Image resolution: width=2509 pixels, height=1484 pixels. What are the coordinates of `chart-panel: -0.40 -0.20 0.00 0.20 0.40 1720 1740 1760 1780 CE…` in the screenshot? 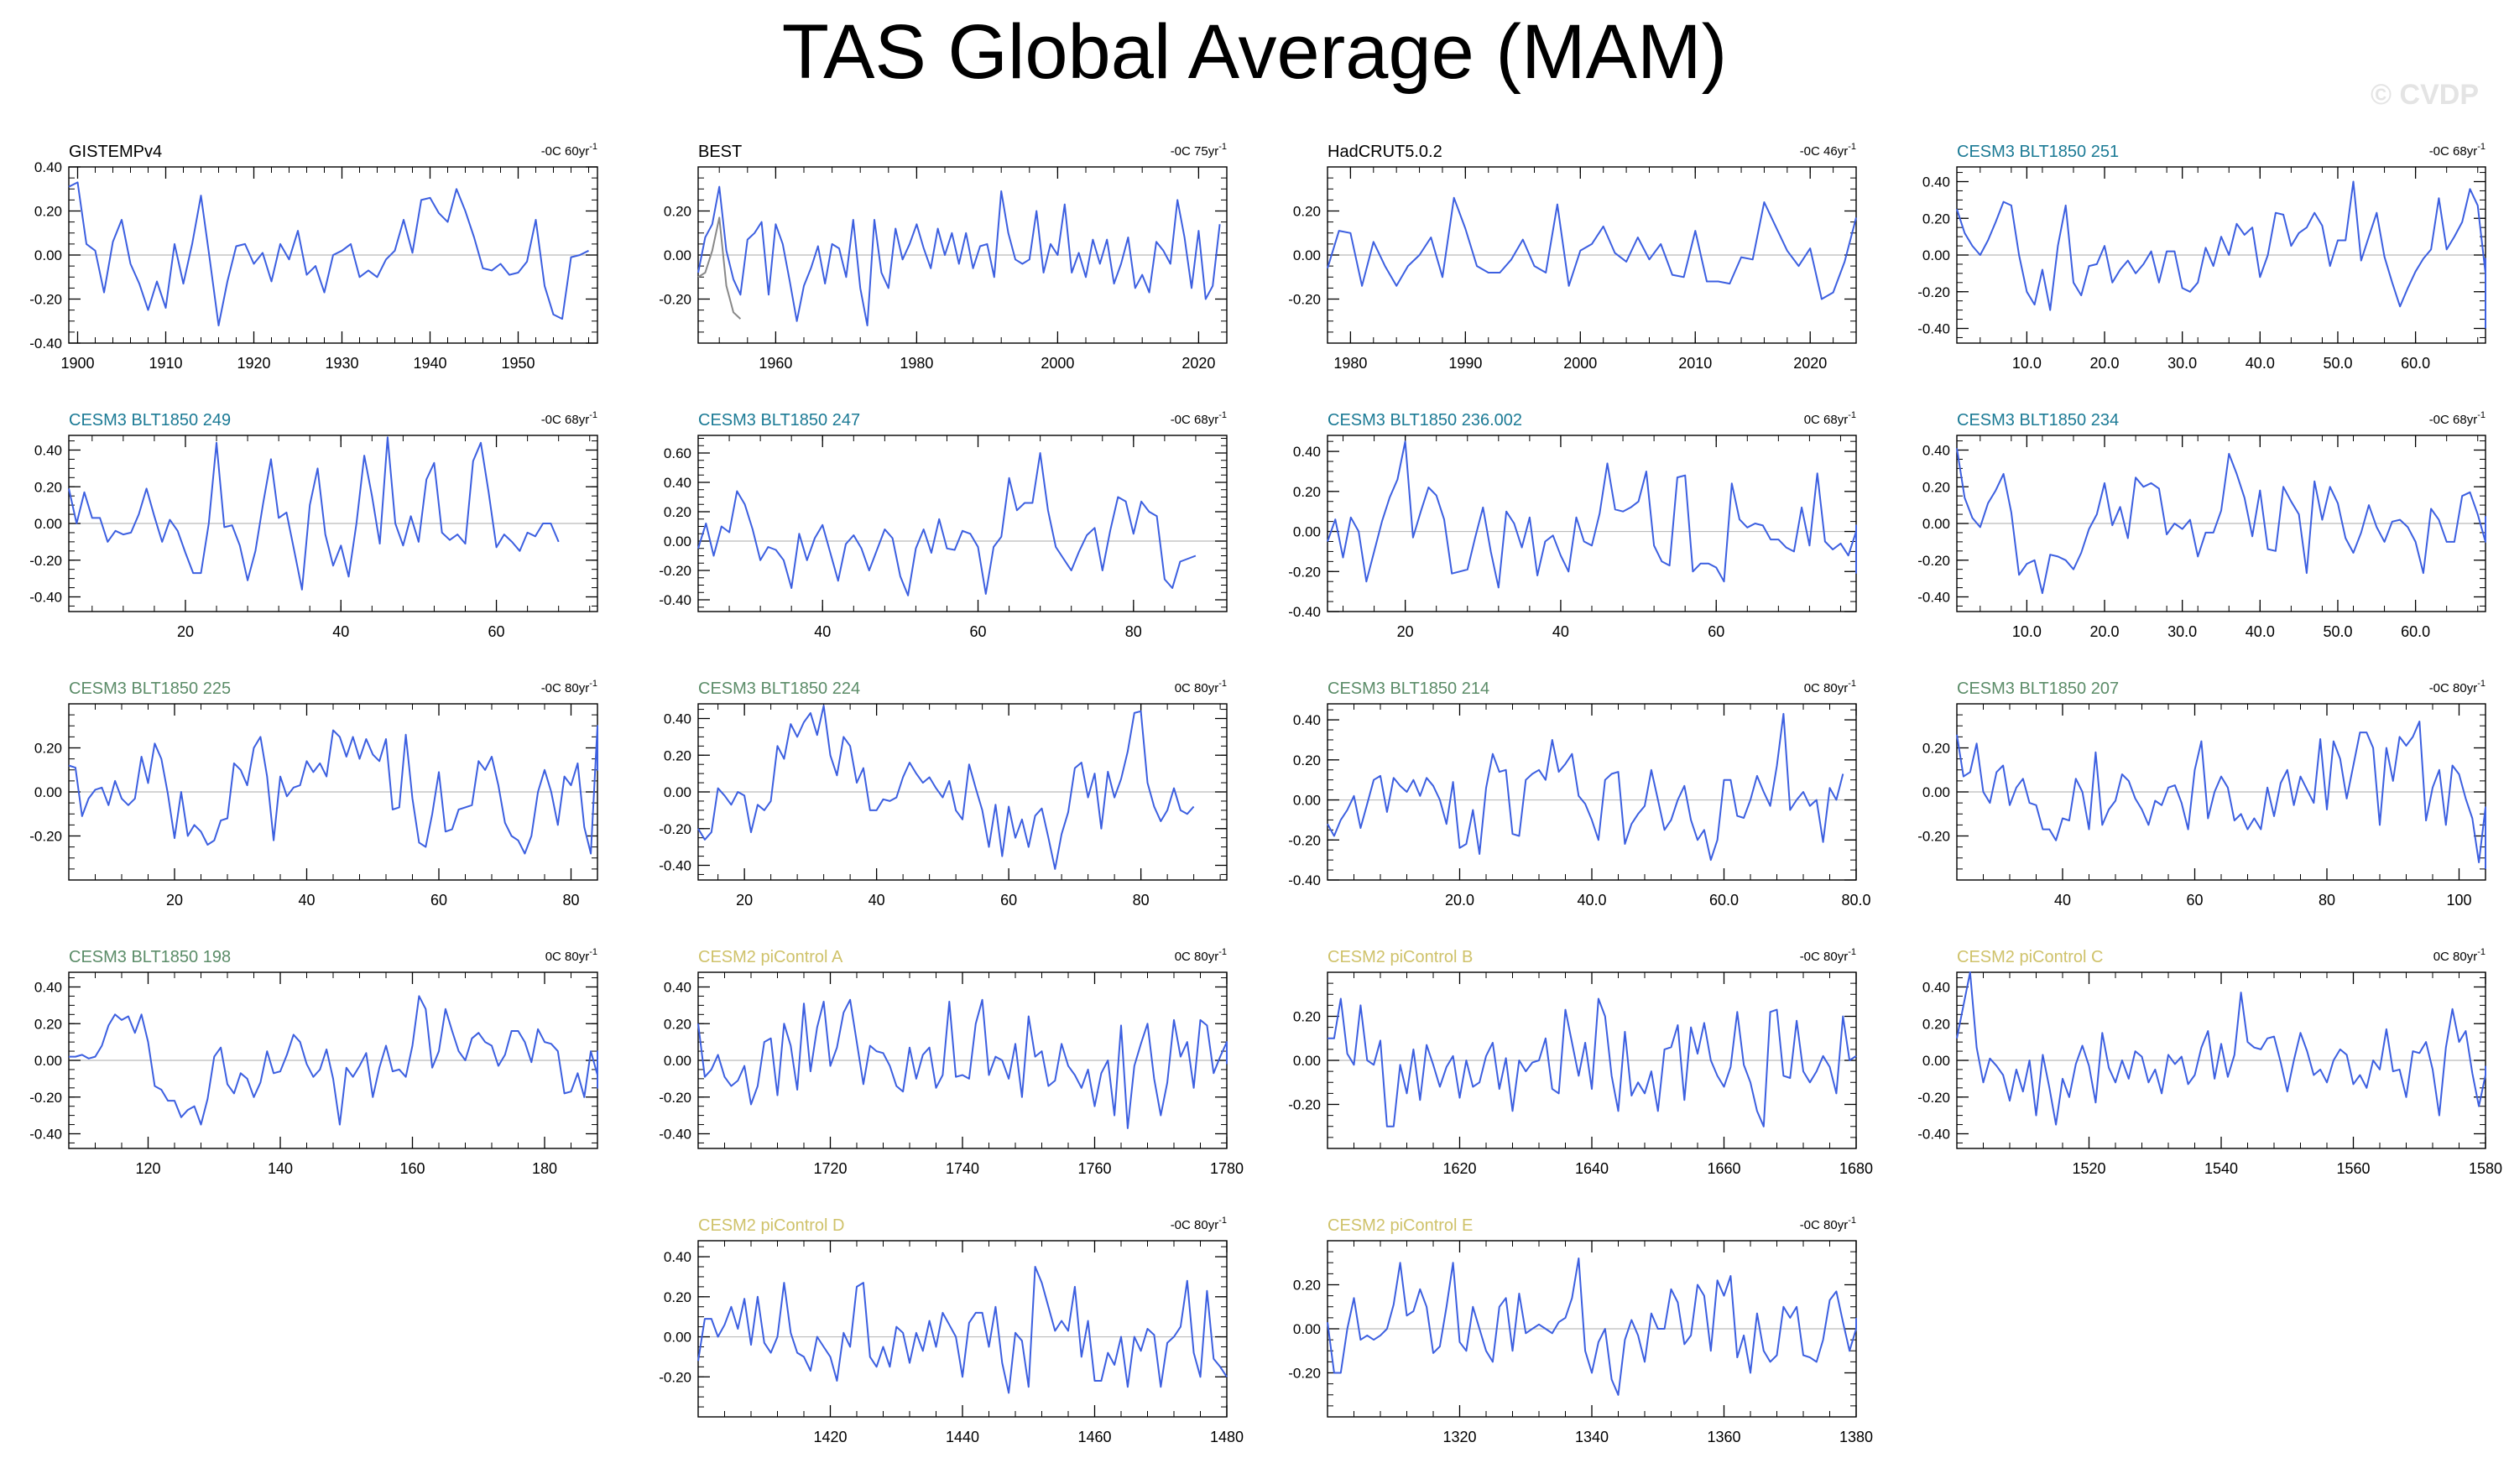 It's located at (952, 1062).